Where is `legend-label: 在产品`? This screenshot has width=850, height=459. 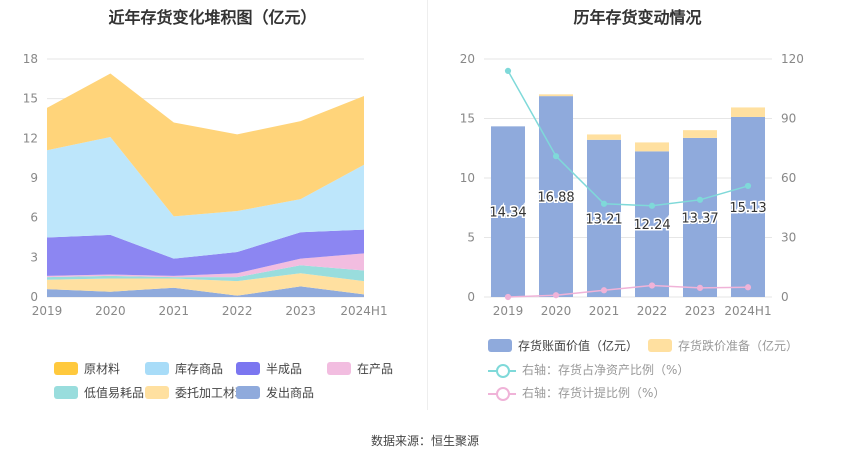 legend-label: 在产品 is located at coordinates (375, 369).